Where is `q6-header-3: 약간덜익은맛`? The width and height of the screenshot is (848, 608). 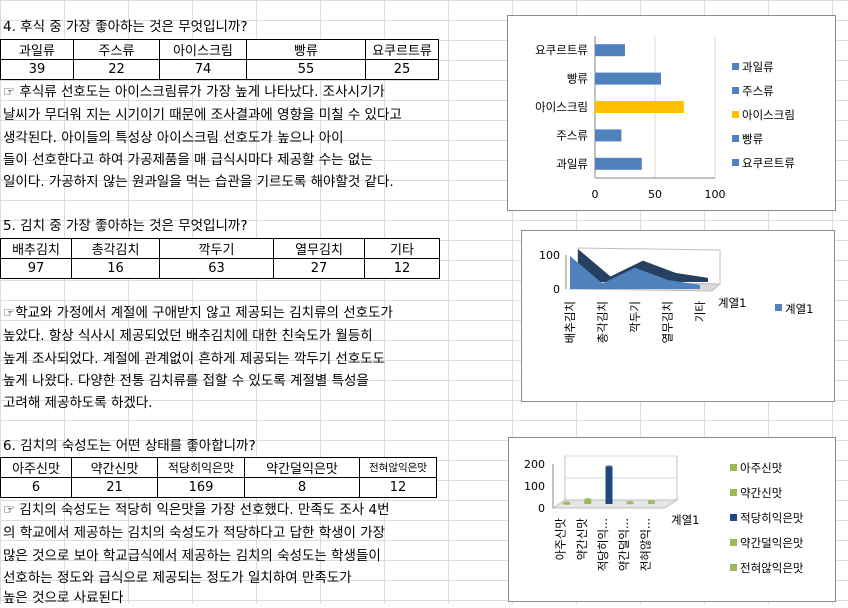
q6-header-3: 약간덜익은맛 is located at coordinates (302, 467).